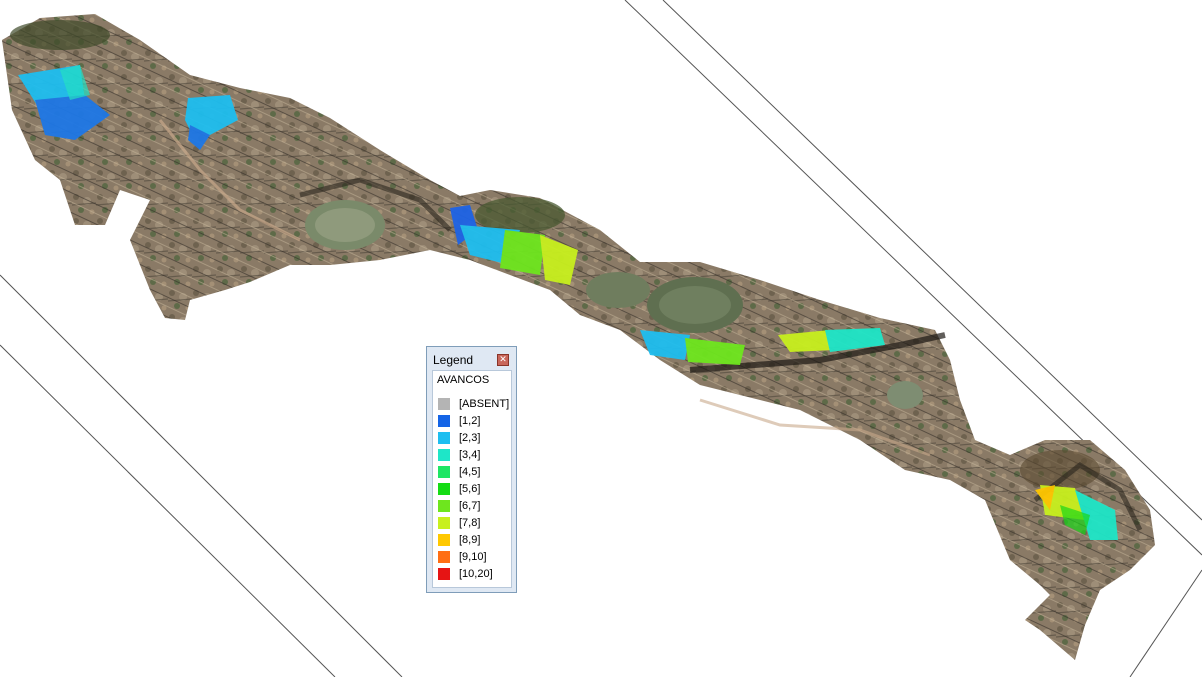 The height and width of the screenshot is (677, 1202). I want to click on legend-item: [4,5], so click(475, 472).